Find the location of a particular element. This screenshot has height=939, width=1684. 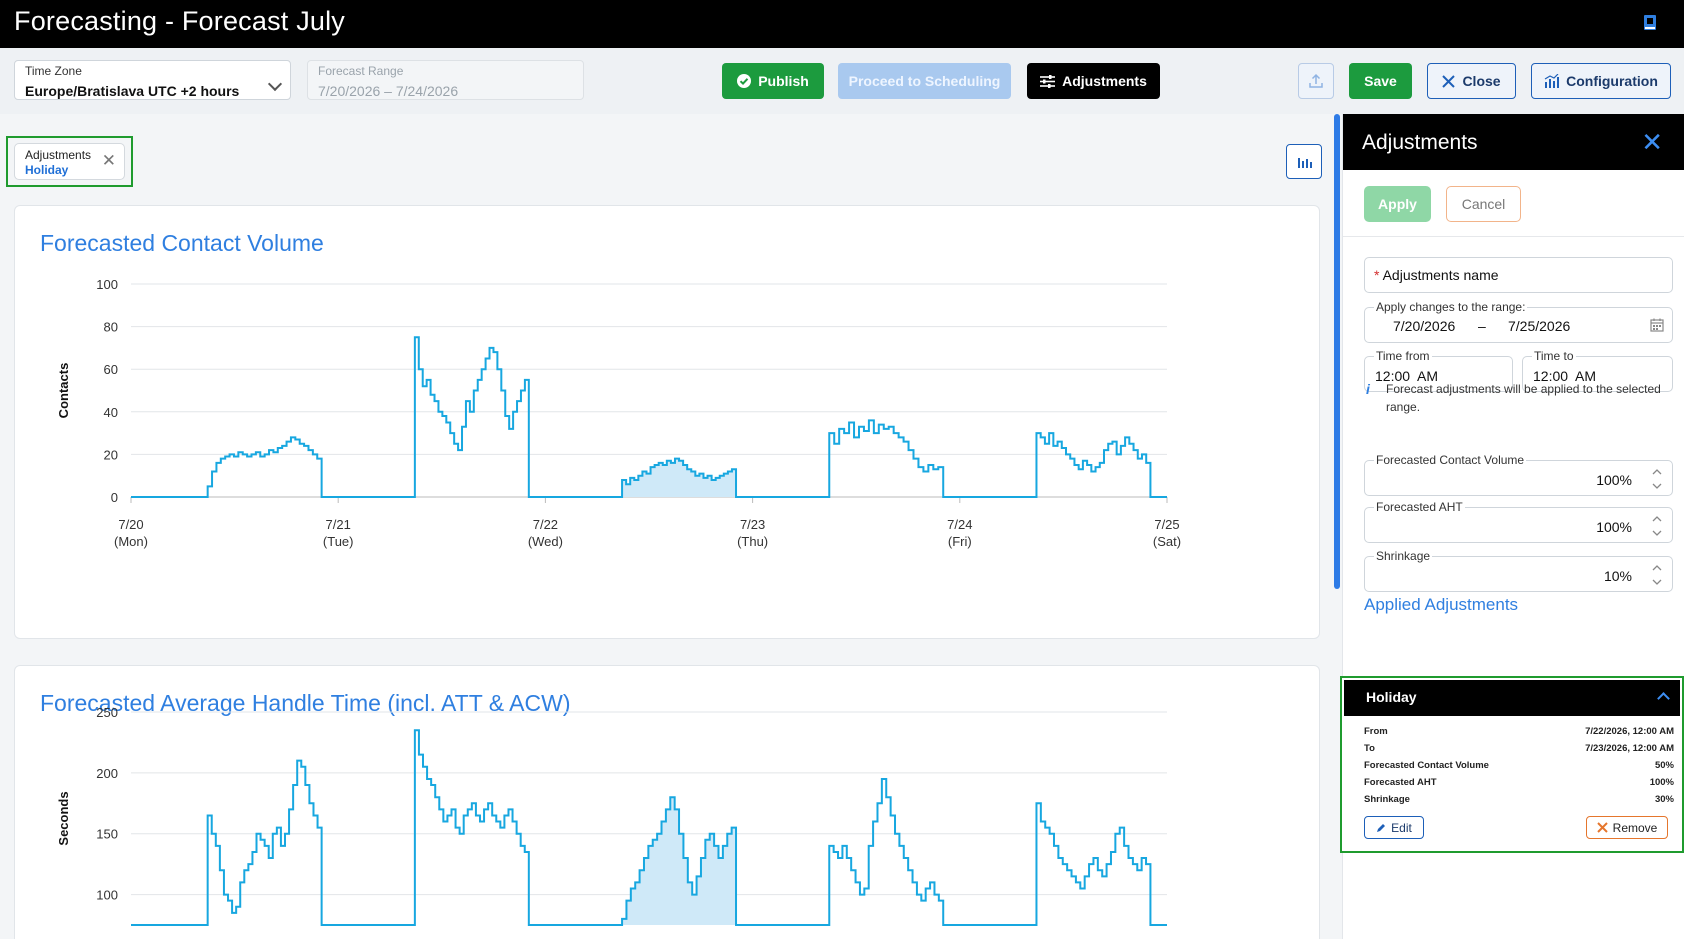

y-tick-label: 60 is located at coordinates (111, 369).